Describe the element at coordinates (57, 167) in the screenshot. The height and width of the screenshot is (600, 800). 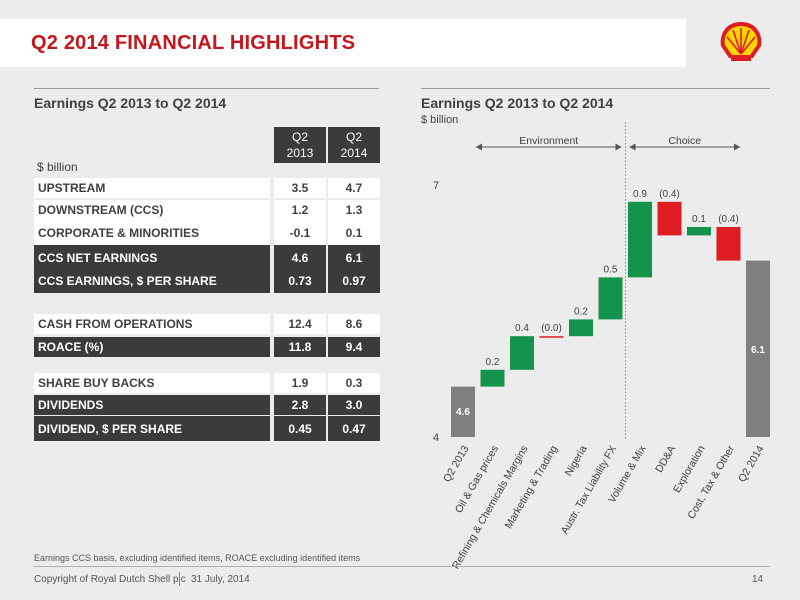
I see `table-unit: $ billion` at that location.